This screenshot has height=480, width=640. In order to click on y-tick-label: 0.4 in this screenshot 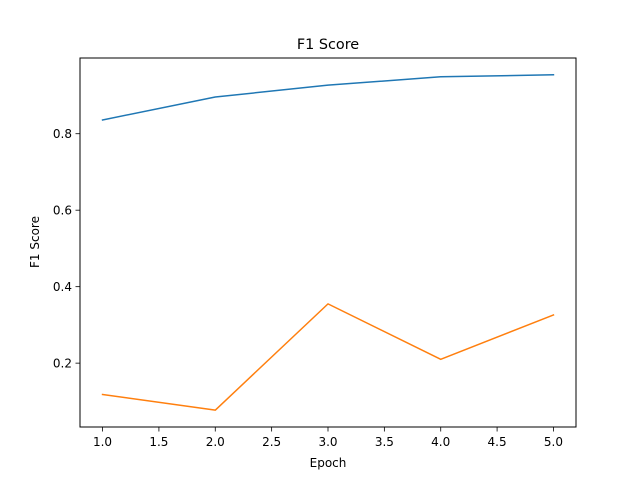, I will do `click(62, 287)`.